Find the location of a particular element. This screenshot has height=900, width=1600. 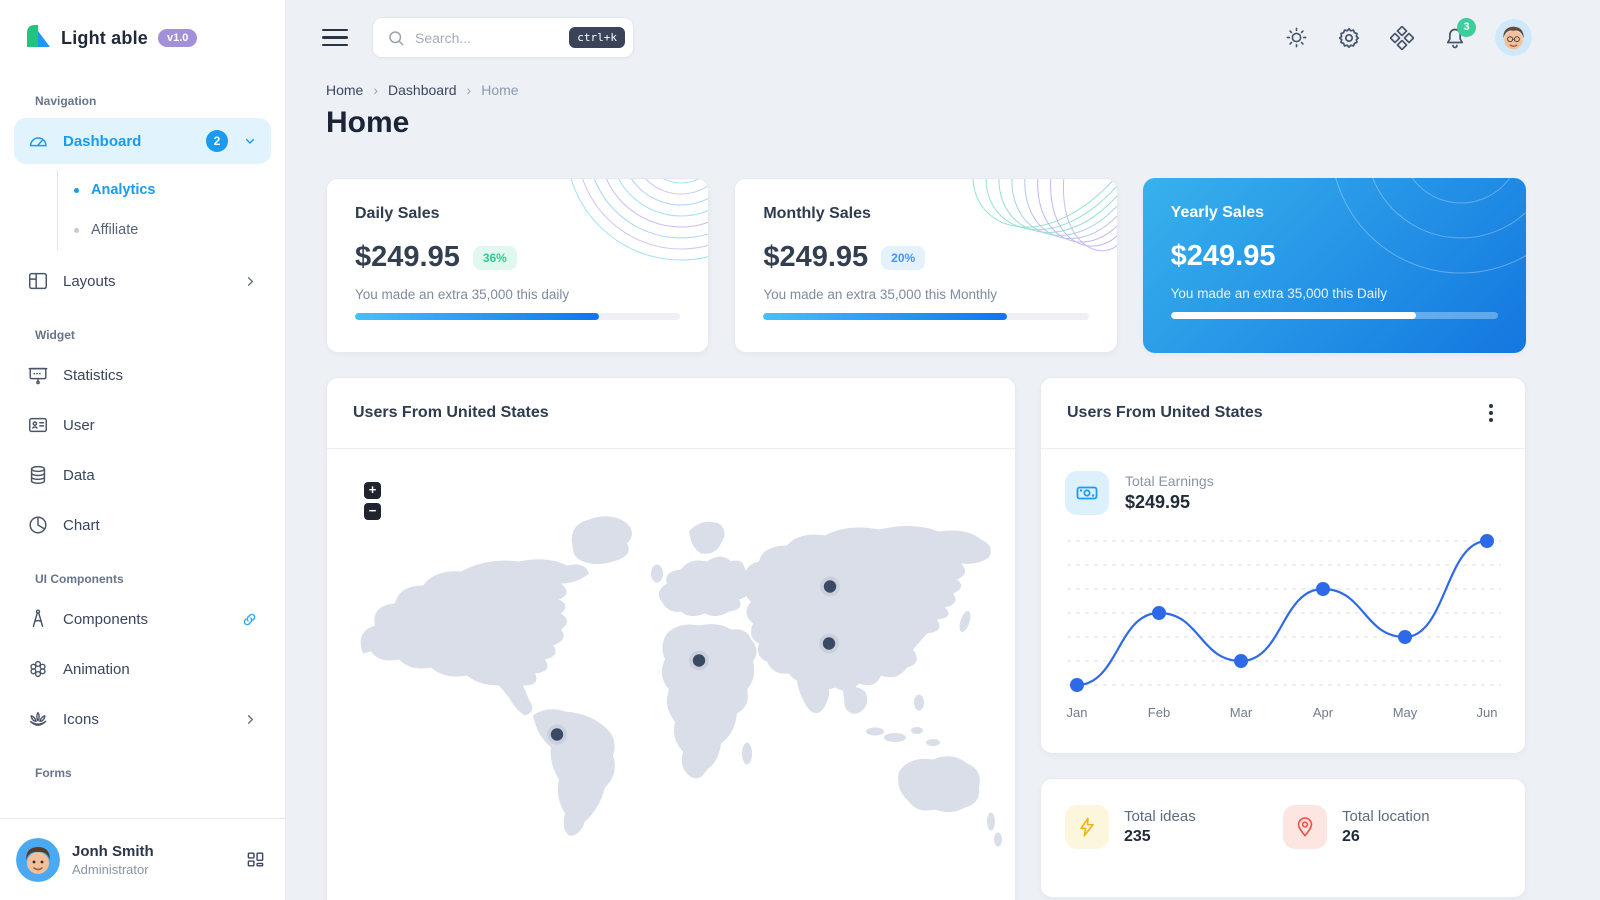

stat-value: $249.95 is located at coordinates (1158, 502).